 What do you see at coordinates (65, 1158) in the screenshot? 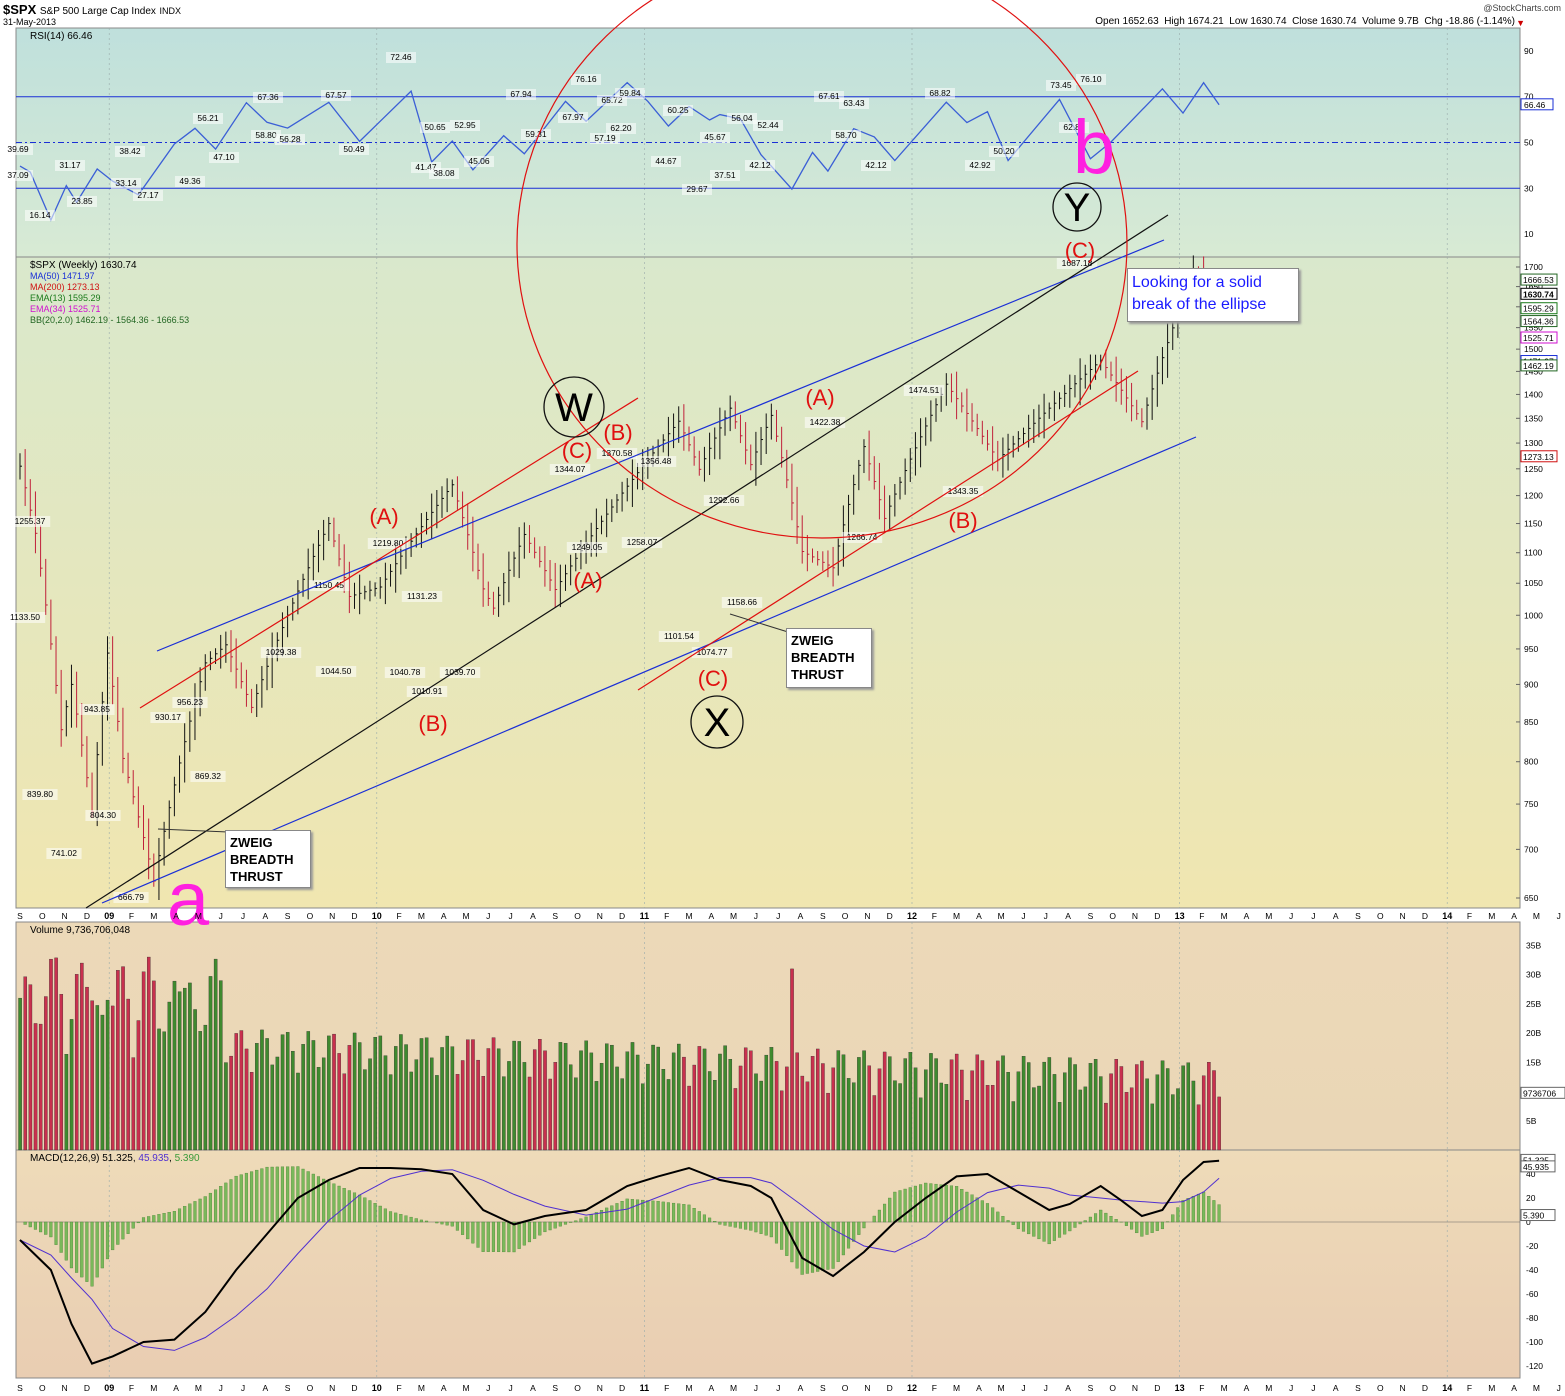
I see `macd-label: MACD(12,26,9)` at bounding box center [65, 1158].